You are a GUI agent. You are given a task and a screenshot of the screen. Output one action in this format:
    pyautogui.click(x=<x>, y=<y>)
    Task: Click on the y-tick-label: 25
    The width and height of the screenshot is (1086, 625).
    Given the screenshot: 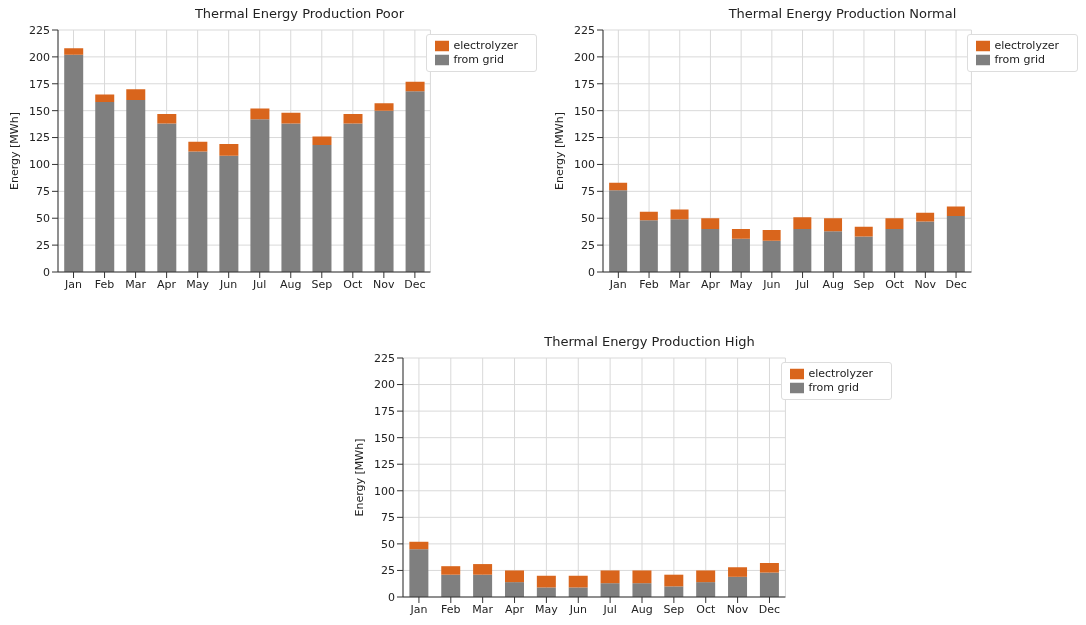 What is the action you would take?
    pyautogui.click(x=43, y=246)
    